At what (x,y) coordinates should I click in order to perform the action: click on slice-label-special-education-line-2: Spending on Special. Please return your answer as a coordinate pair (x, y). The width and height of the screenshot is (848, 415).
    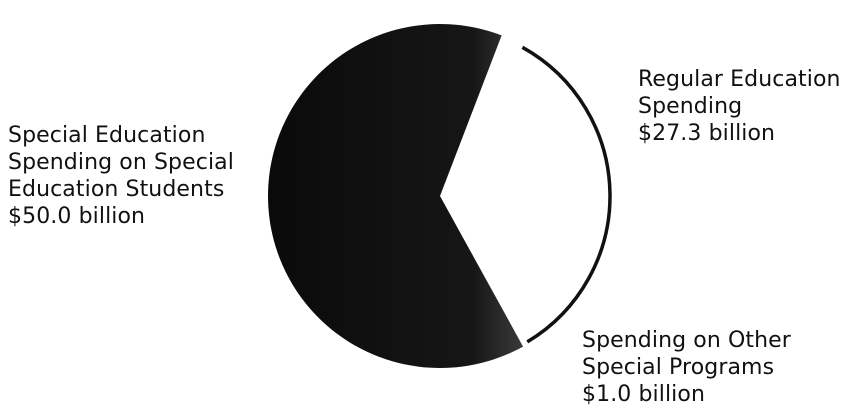
    Looking at the image, I should click on (121, 162).